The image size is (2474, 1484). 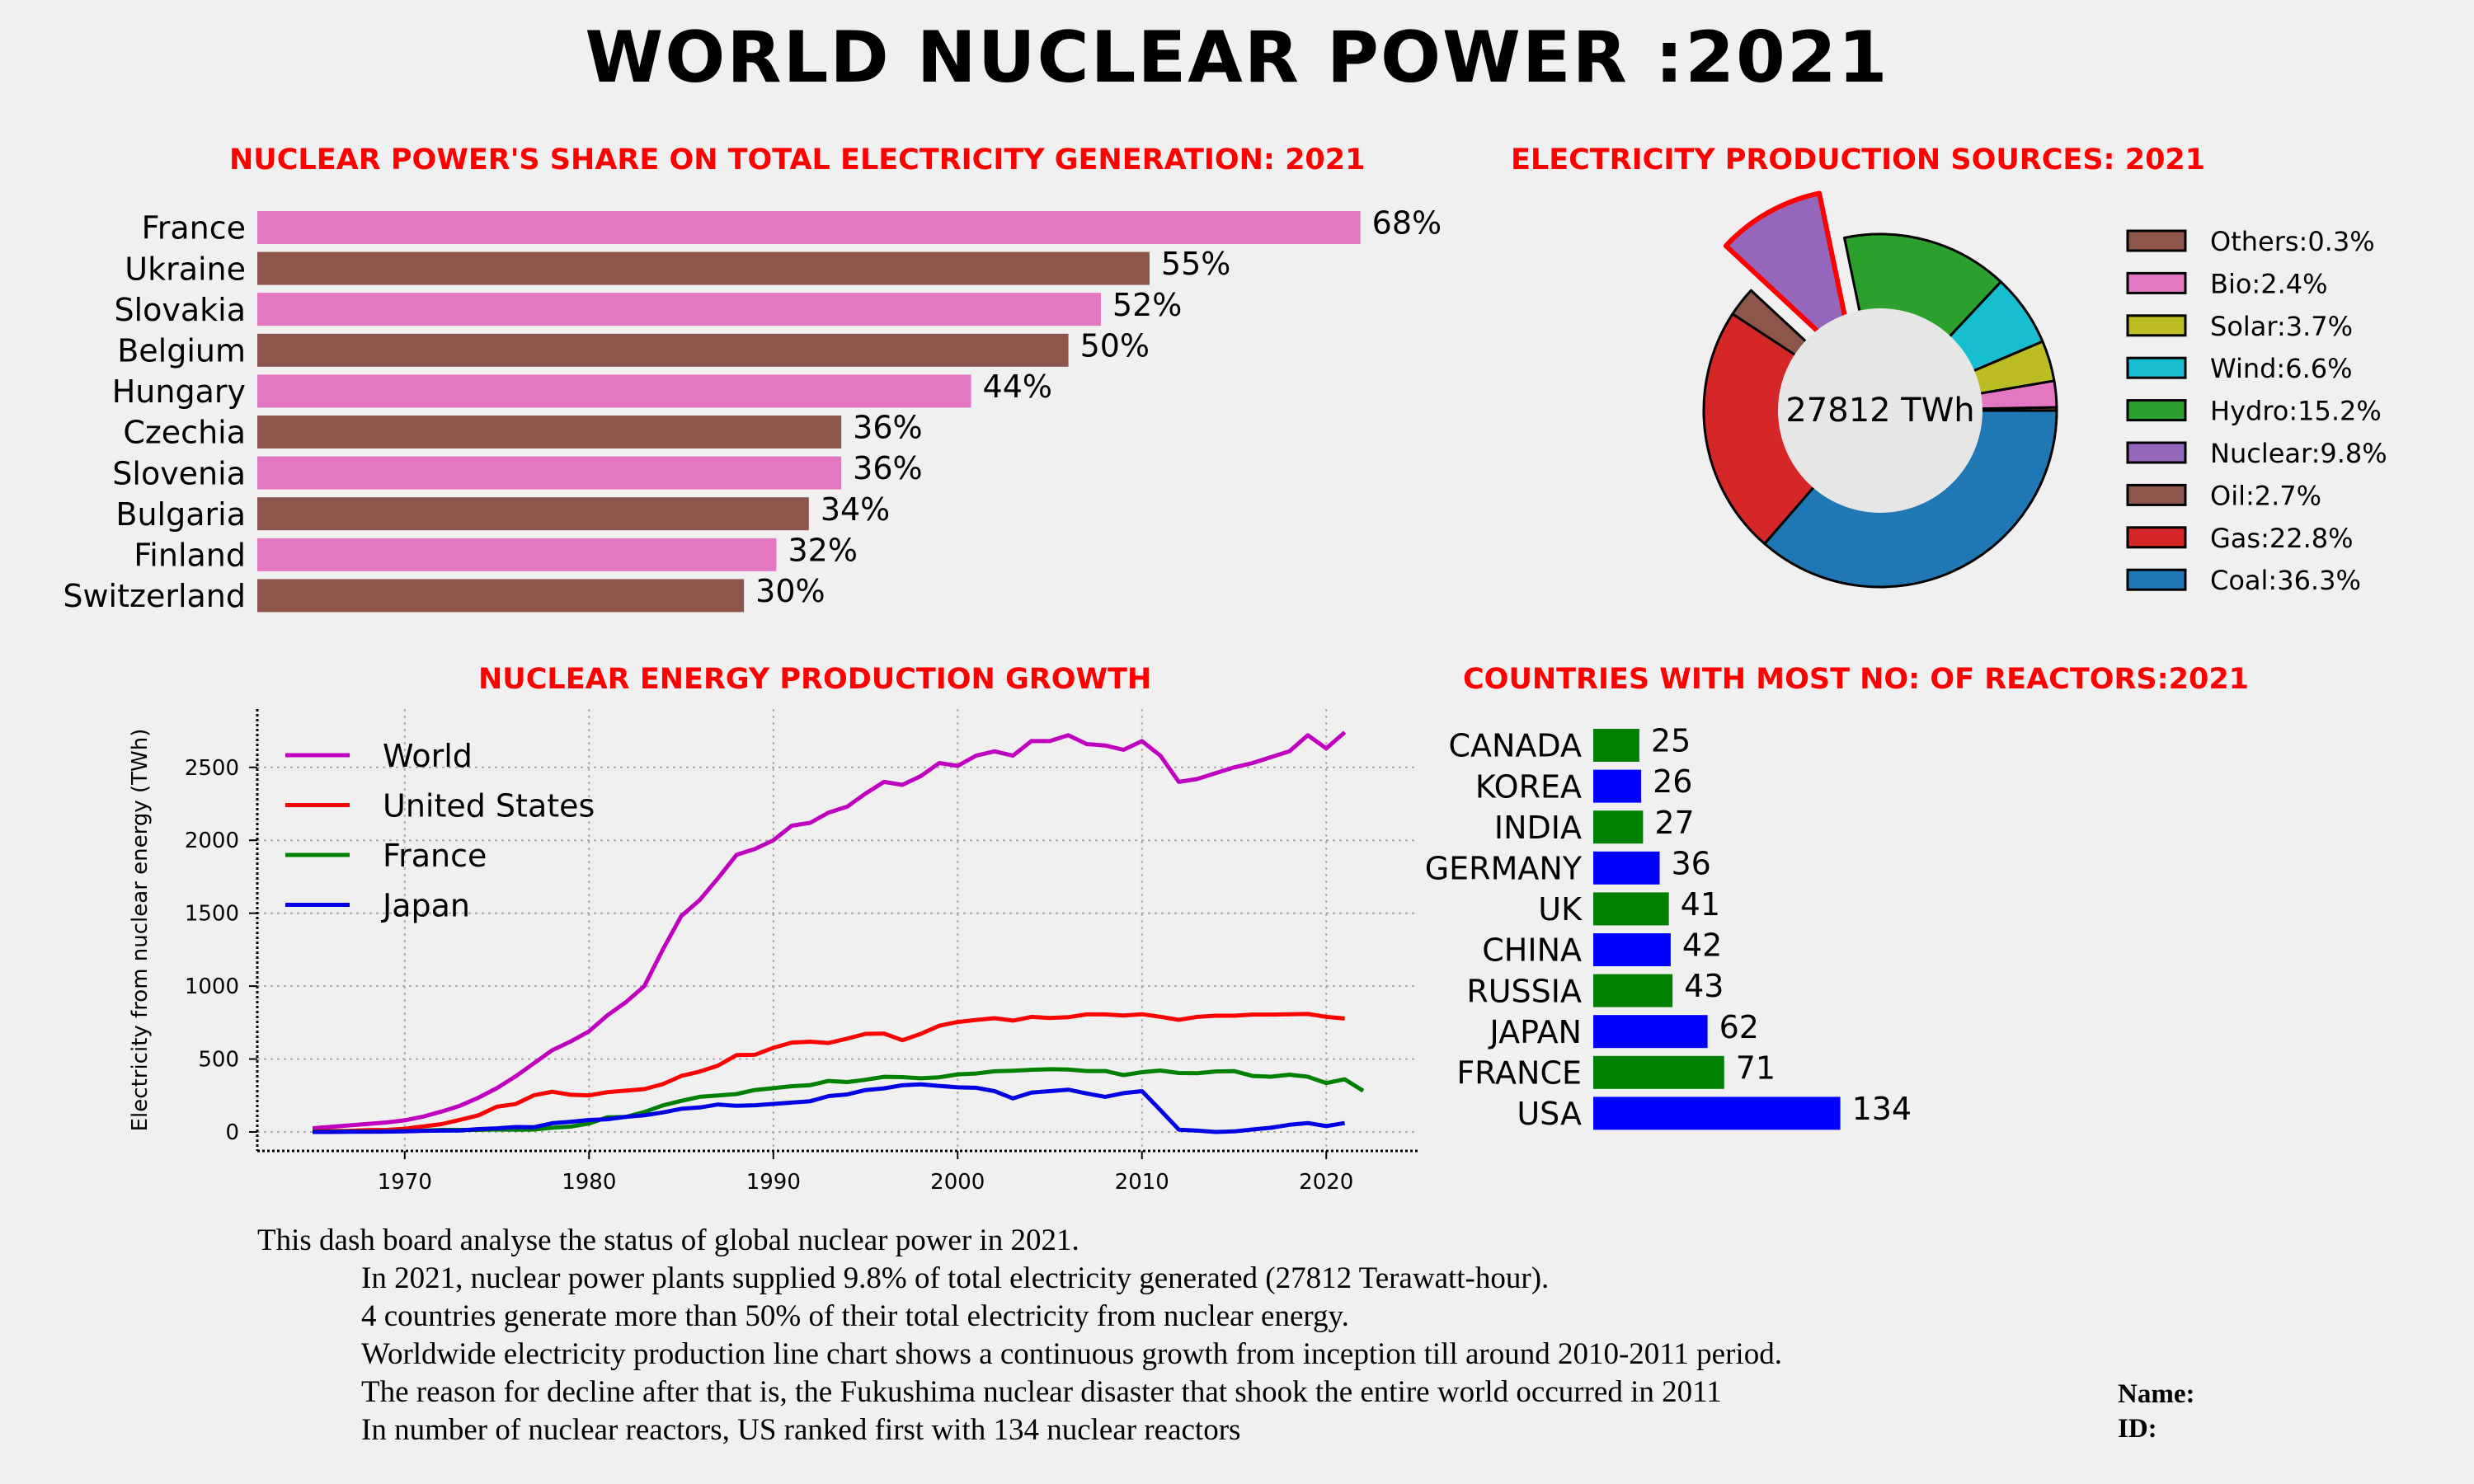 I want to click on x-tick-label: 2000, so click(x=957, y=1182).